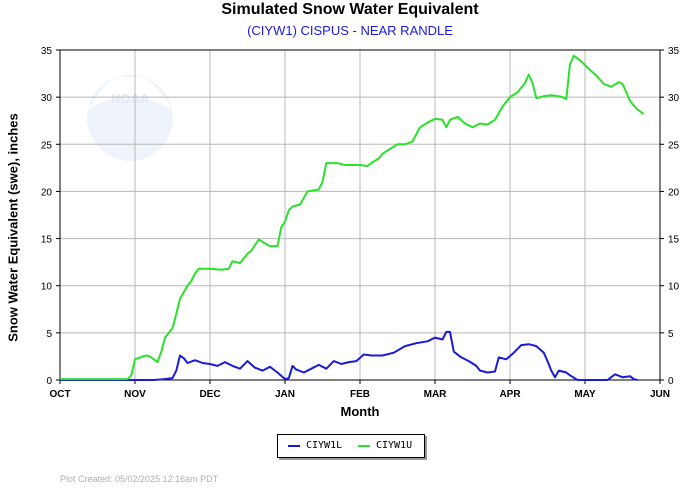  Describe the element at coordinates (674, 192) in the screenshot. I see `y-tick-label-right: 20` at that location.